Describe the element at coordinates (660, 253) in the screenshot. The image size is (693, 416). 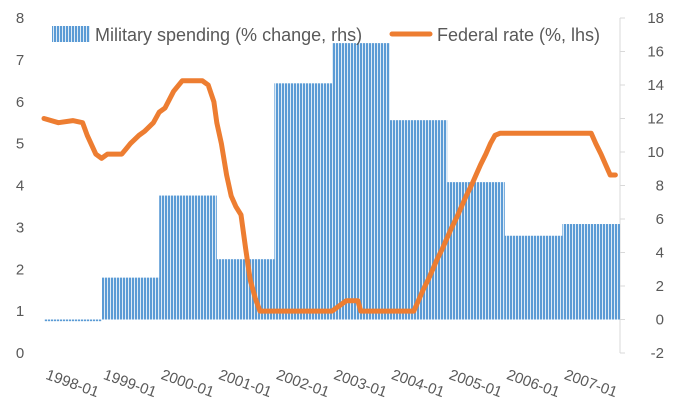
I see `right-axis-tick-label: 4` at that location.